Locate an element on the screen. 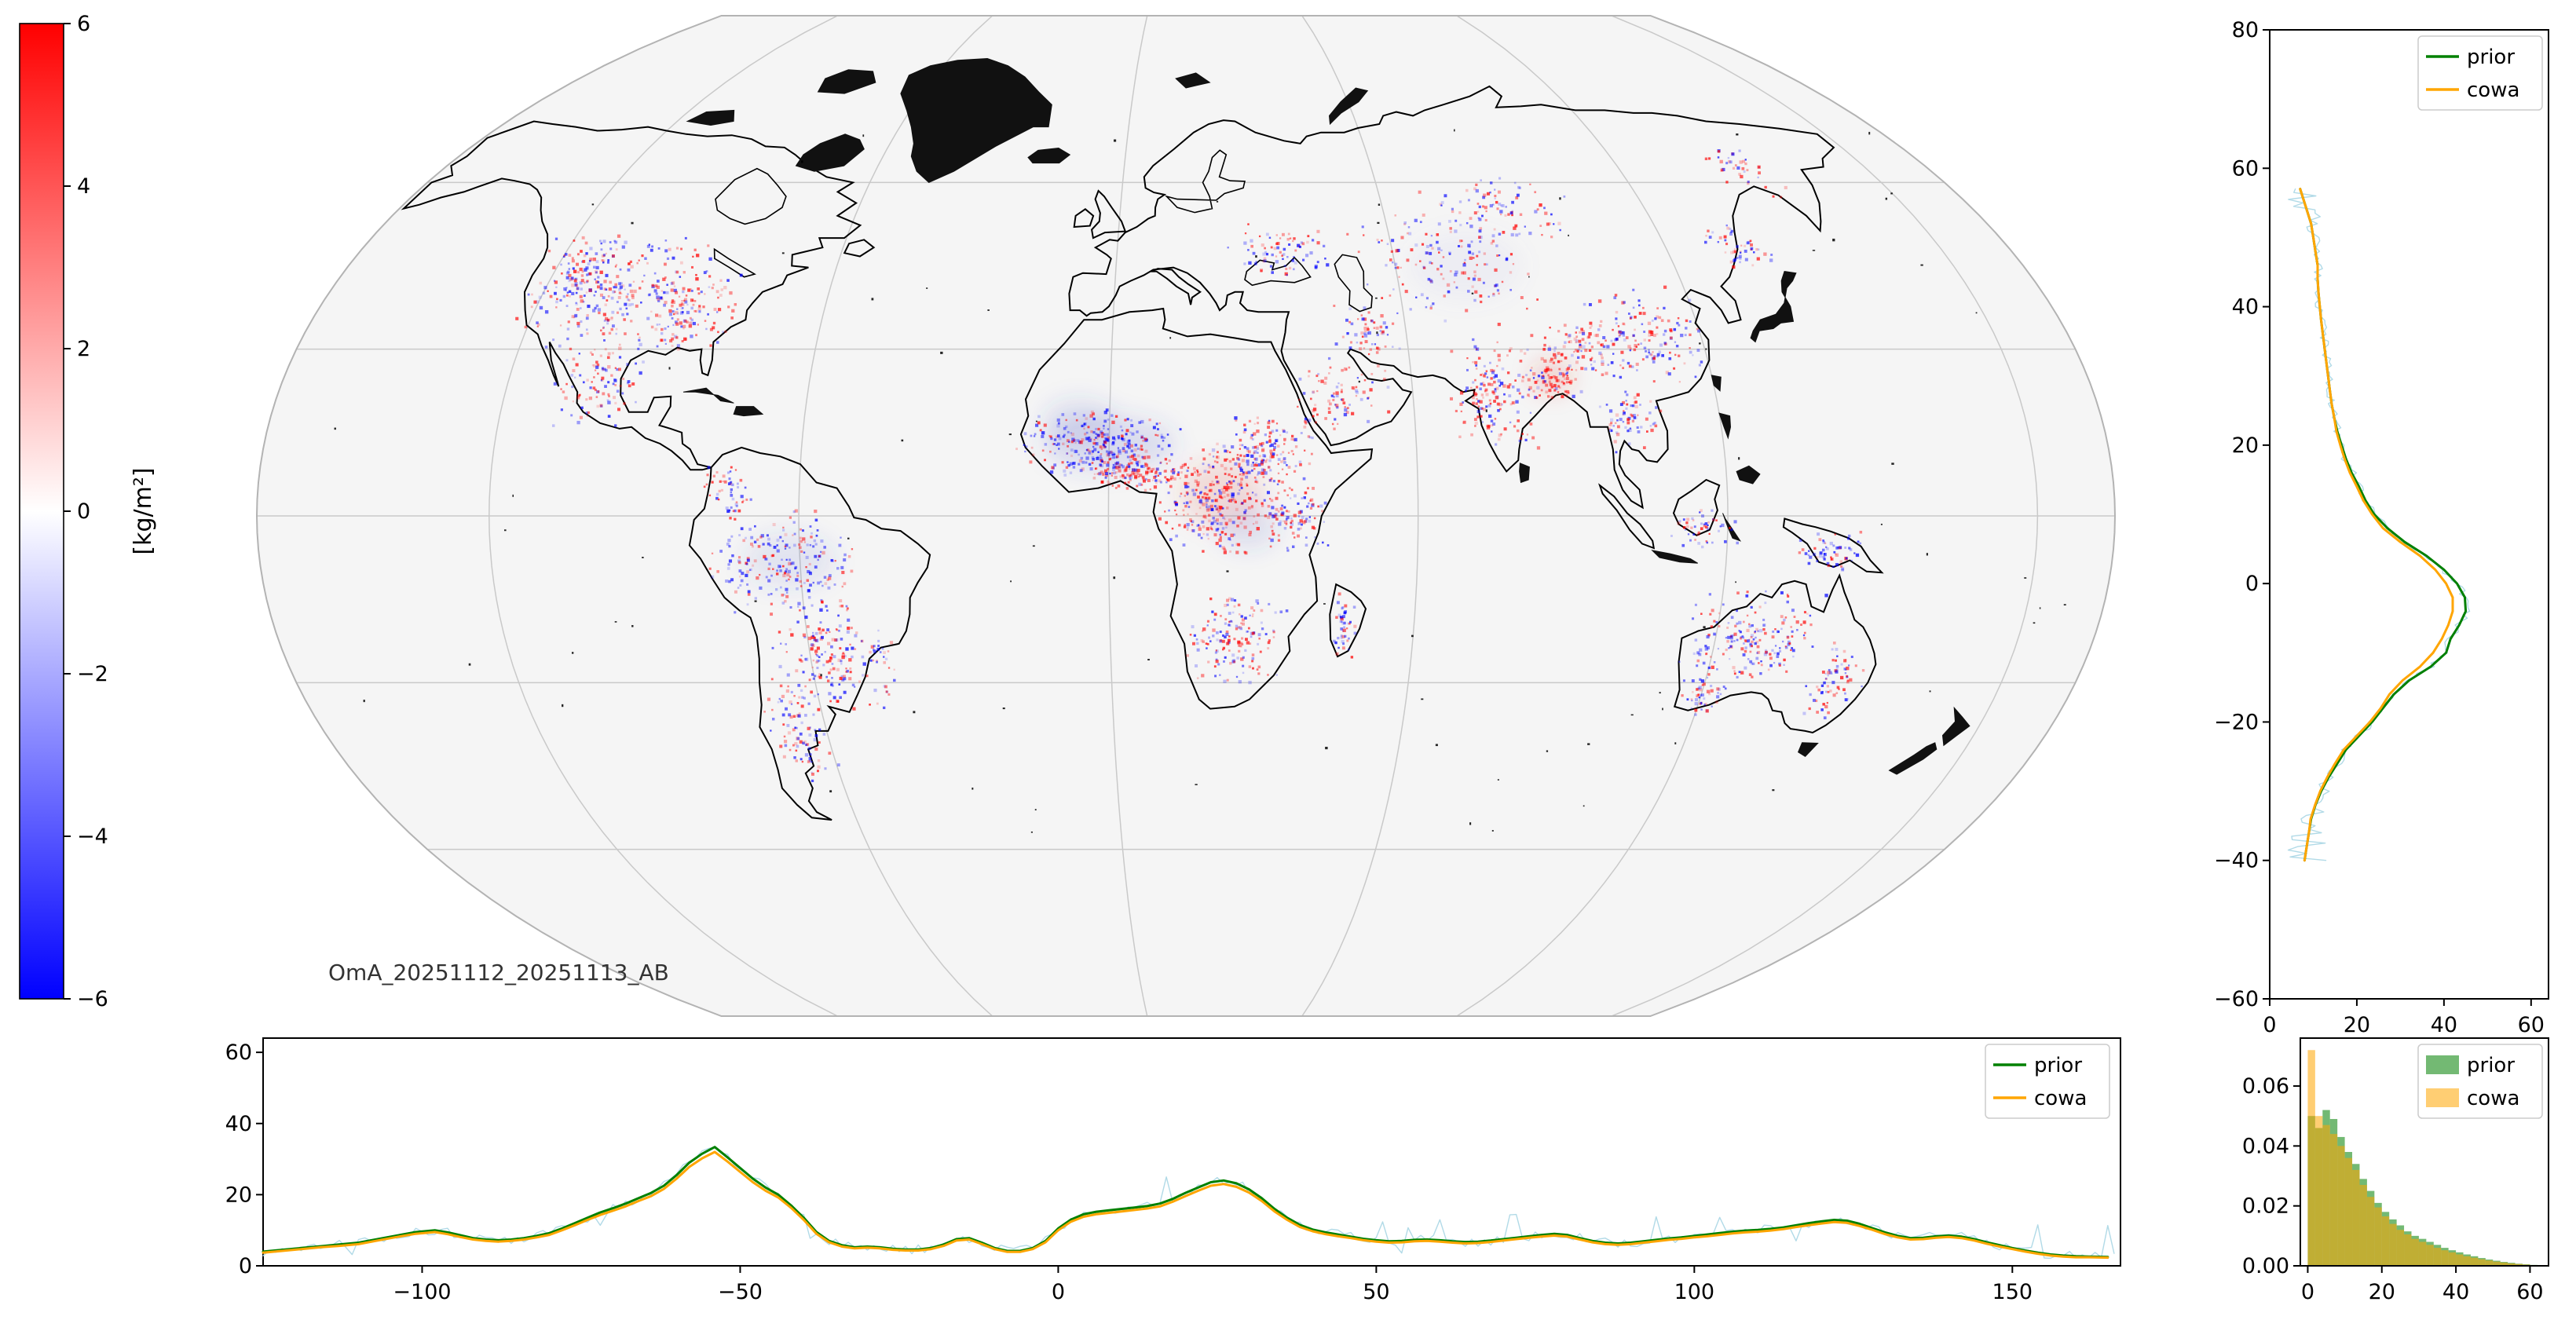 The height and width of the screenshot is (1331, 2576). x-tick-label: −50 is located at coordinates (741, 1292).